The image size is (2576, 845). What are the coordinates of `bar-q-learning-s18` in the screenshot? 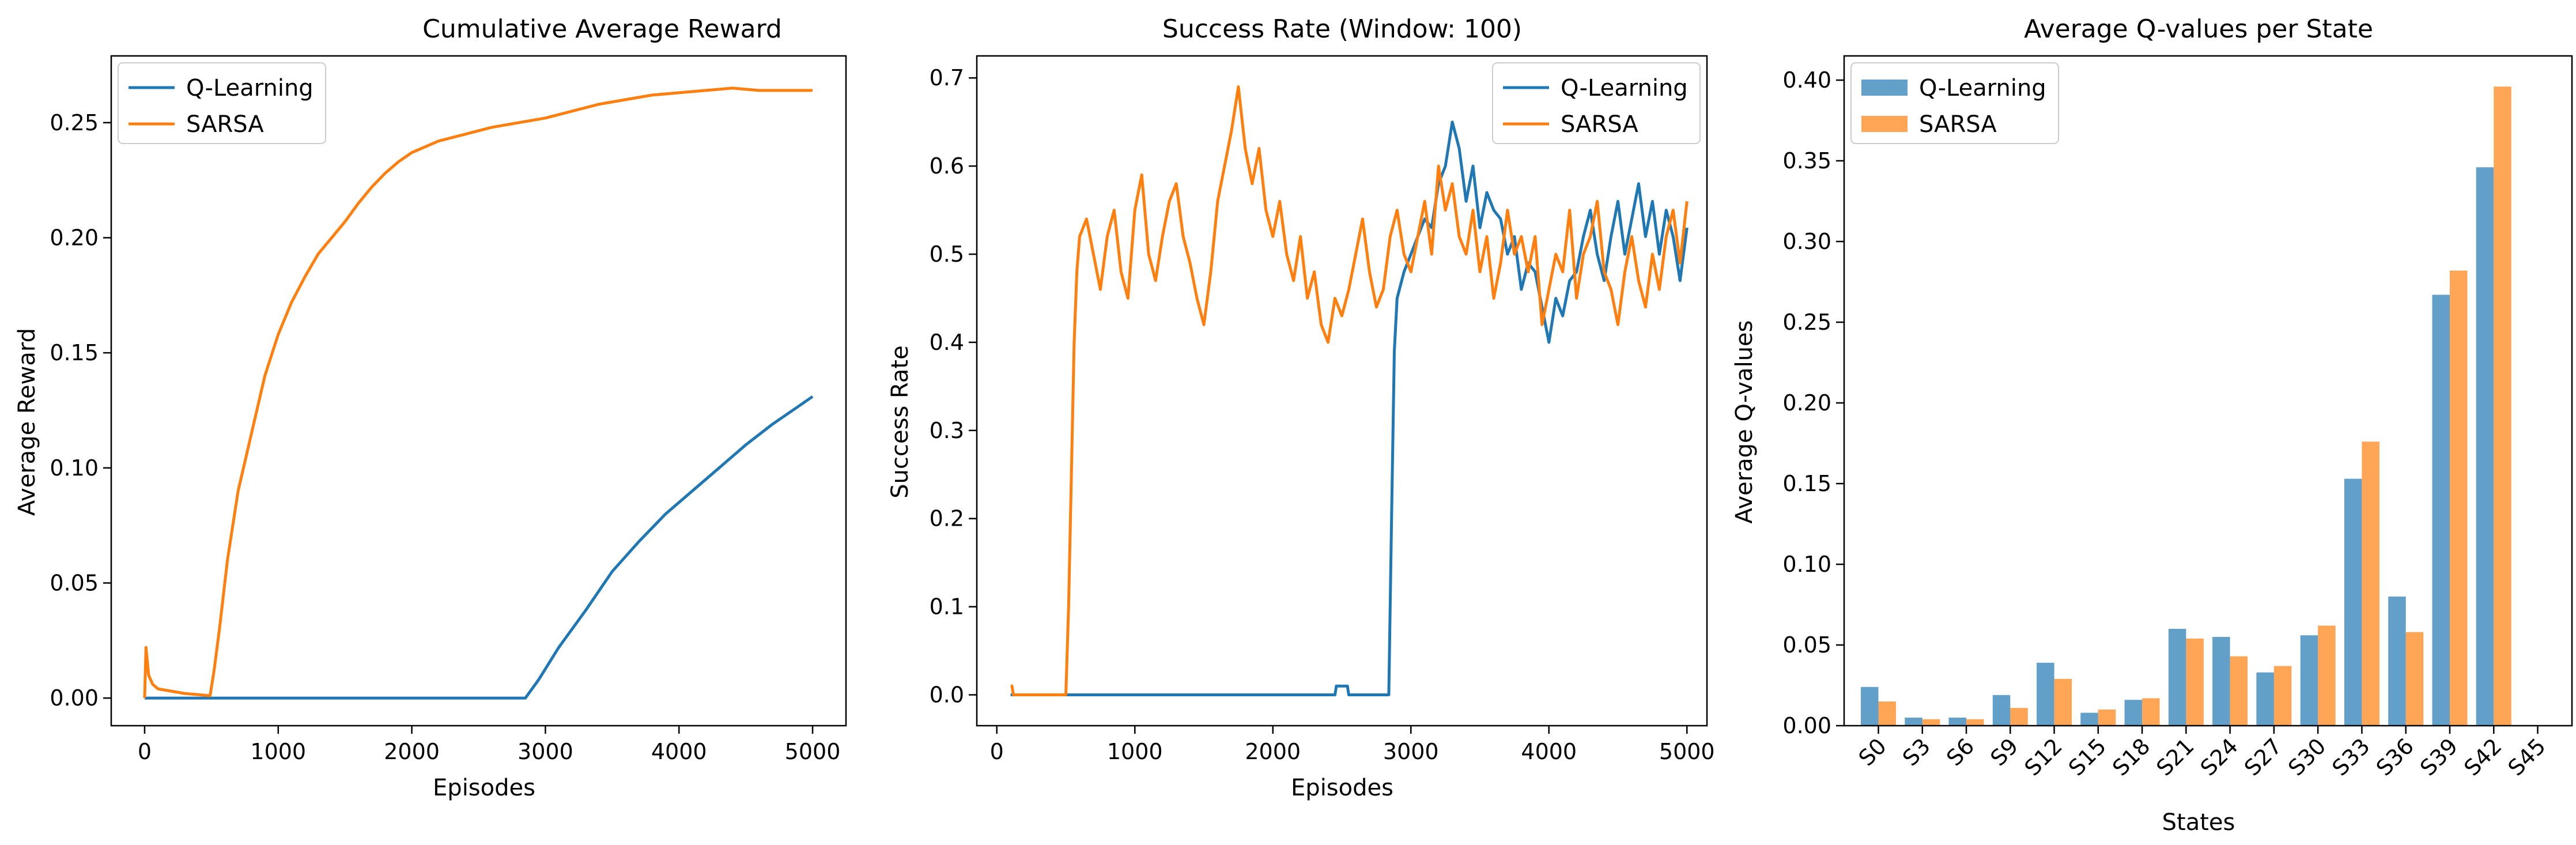 It's located at (2133, 713).